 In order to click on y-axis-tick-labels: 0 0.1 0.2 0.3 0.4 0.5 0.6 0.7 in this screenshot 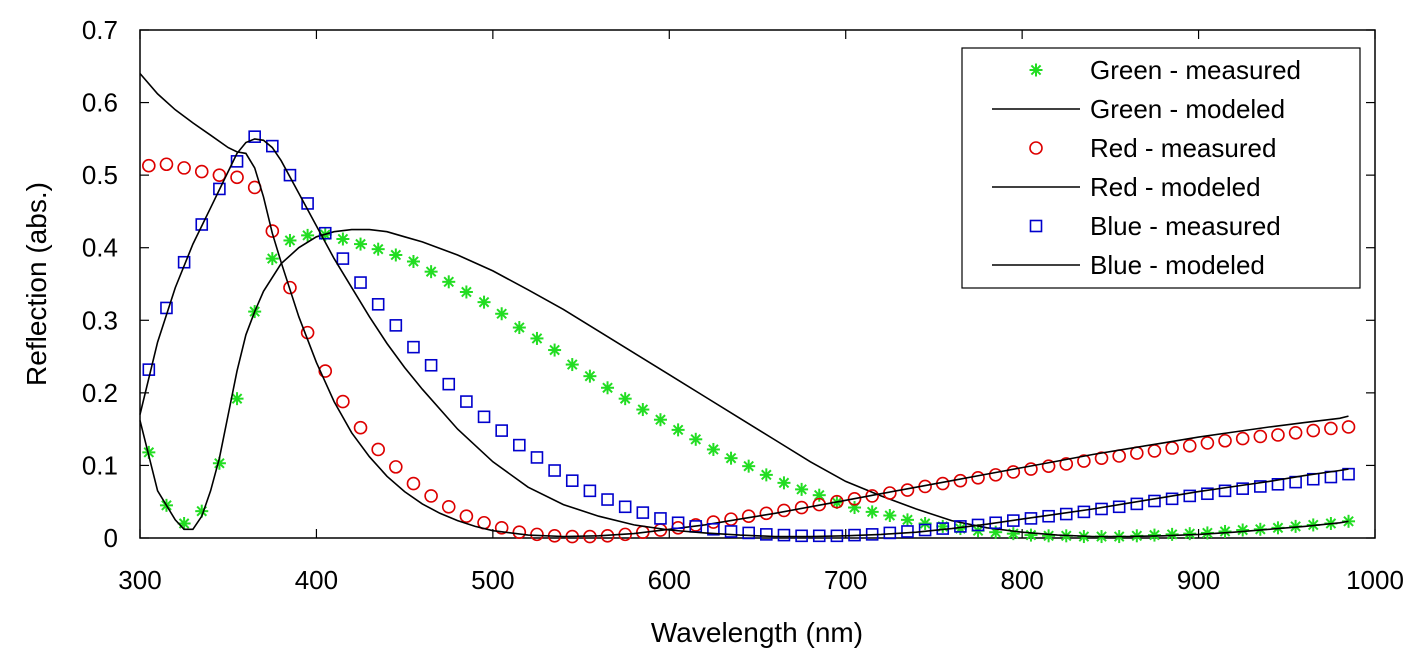, I will do `click(100, 284)`.